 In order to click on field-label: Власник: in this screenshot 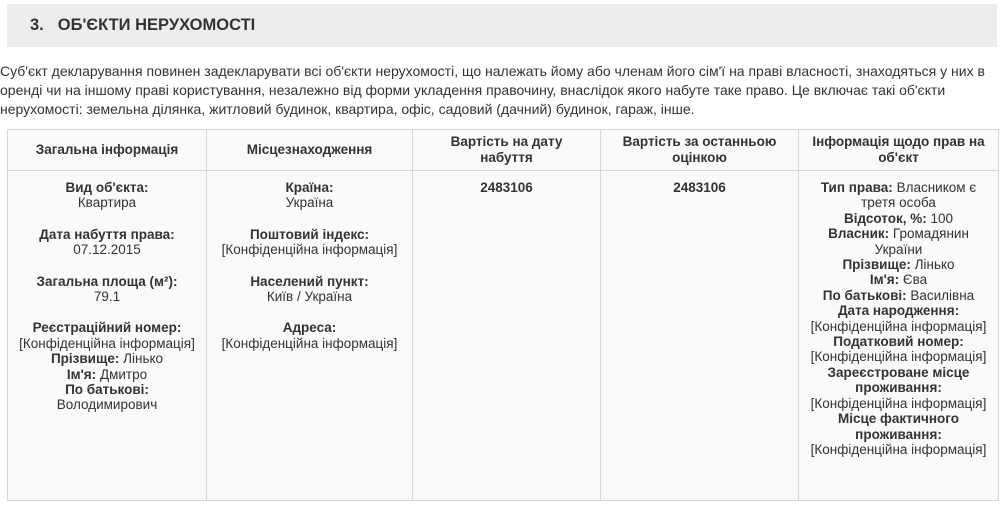, I will do `click(859, 234)`.